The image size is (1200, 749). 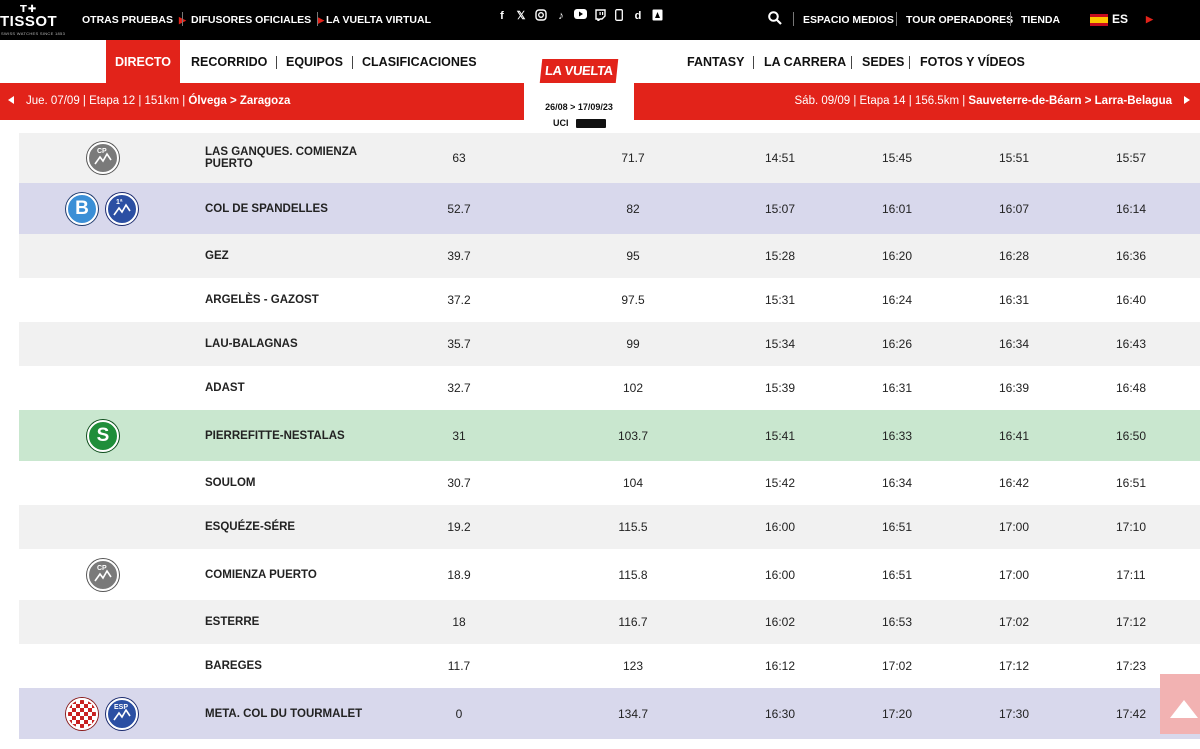 What do you see at coordinates (1014, 483) in the screenshot?
I see `time-schedule-3: 16:42` at bounding box center [1014, 483].